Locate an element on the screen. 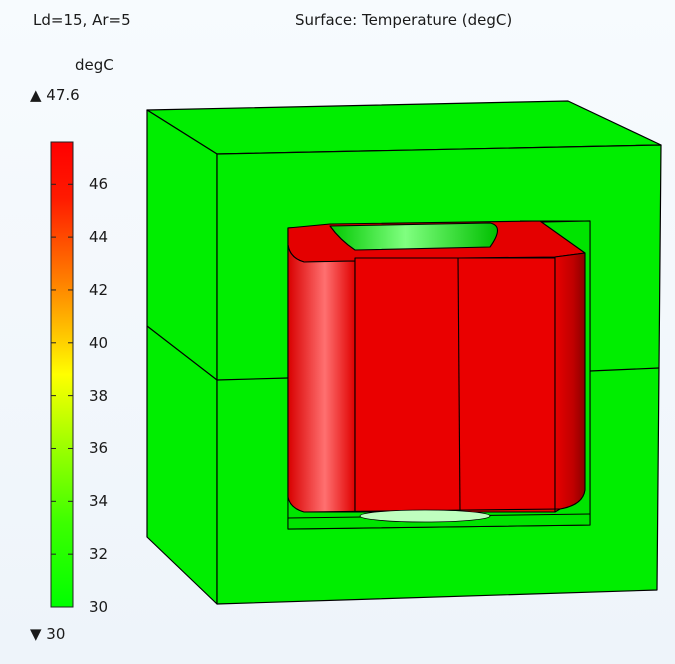 The width and height of the screenshot is (675, 664). core-seam-line-right is located at coordinates (624, 369).